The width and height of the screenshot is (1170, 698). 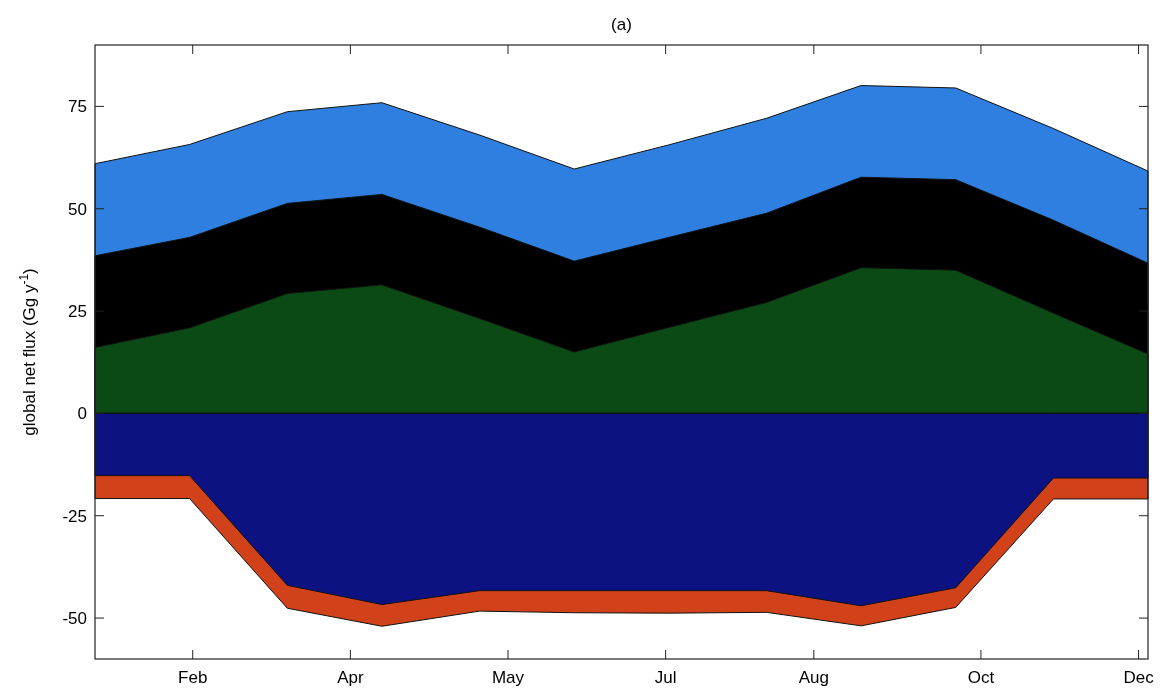 I want to click on x-tick-label: Feb, so click(x=193, y=677).